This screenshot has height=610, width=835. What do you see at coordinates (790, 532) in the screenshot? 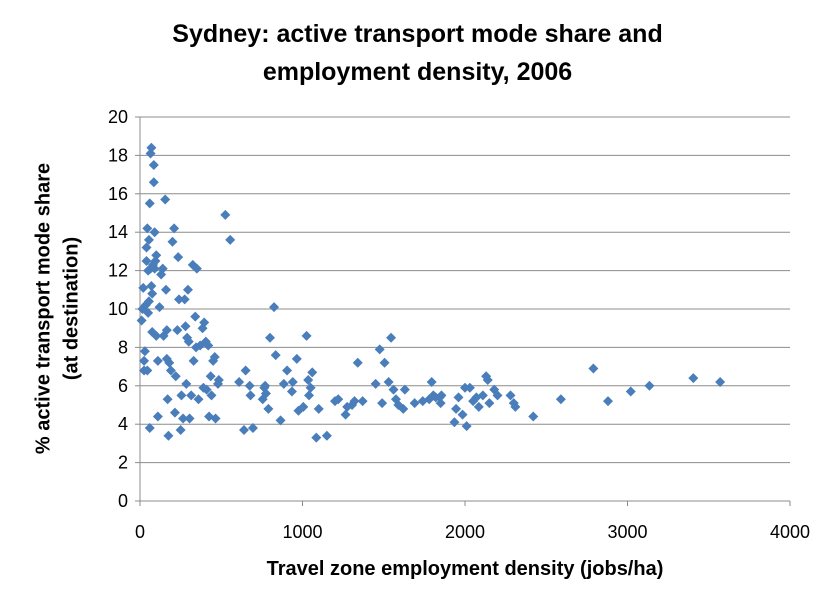
I see `x-tick-label-4000: 4000` at bounding box center [790, 532].